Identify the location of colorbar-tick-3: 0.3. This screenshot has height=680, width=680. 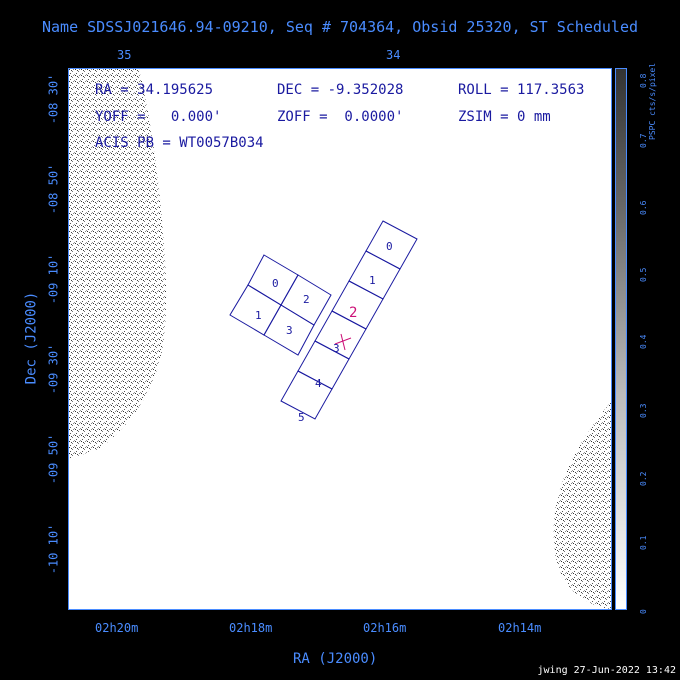
(643, 410).